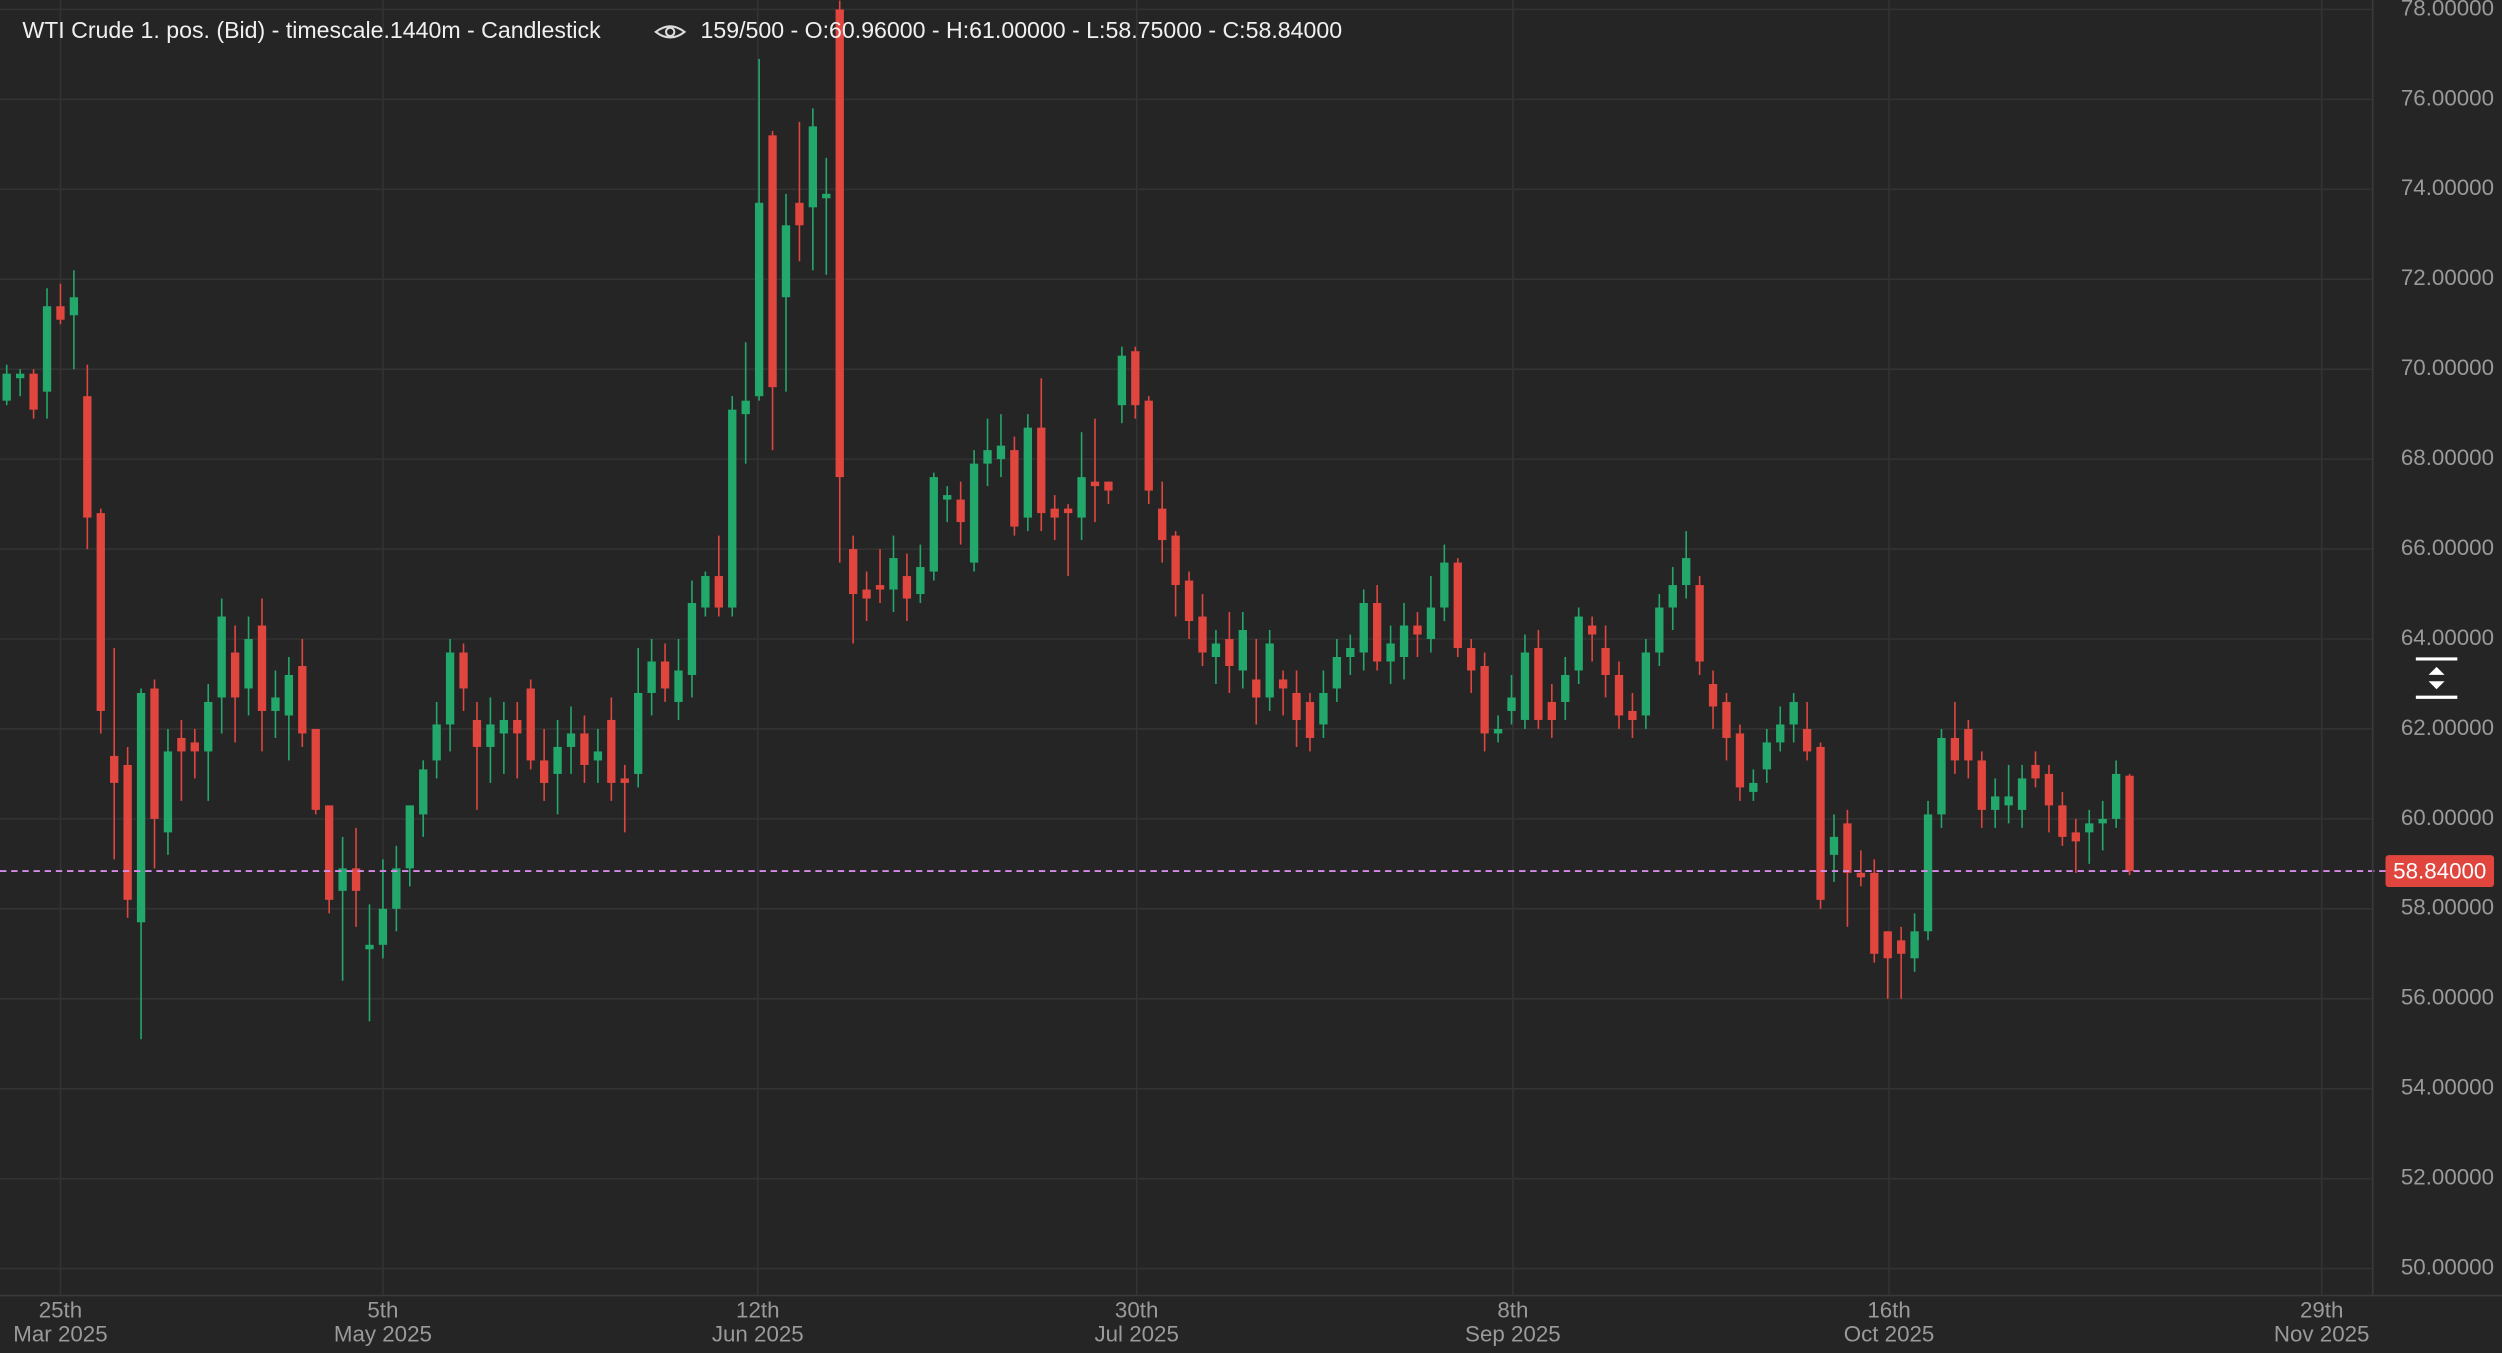  I want to click on y-tick-label: 74.00000, so click(2447, 187).